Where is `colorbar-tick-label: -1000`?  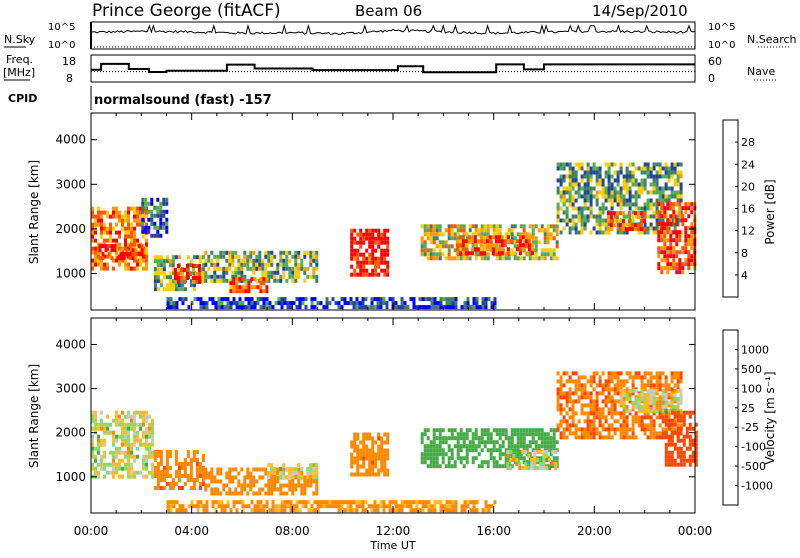
colorbar-tick-label: -1000 is located at coordinates (757, 486).